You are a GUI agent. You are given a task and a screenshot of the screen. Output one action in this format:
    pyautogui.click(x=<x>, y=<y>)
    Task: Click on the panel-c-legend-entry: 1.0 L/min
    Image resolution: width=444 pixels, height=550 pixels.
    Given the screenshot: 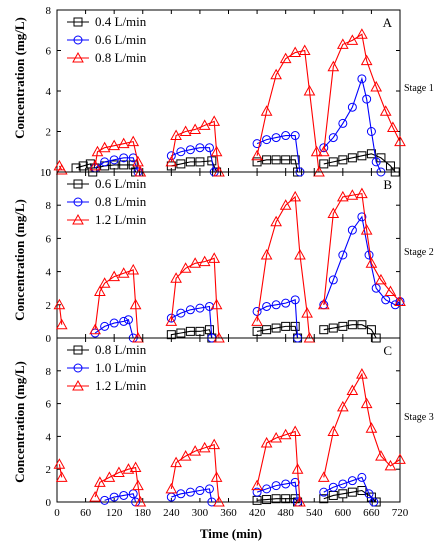 What is the action you would take?
    pyautogui.click(x=107, y=367)
    